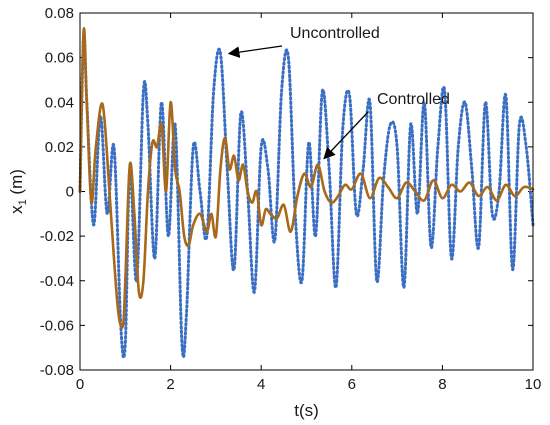 The image size is (550, 425). Describe the element at coordinates (261, 384) in the screenshot. I see `x-tick-label: 4` at that location.